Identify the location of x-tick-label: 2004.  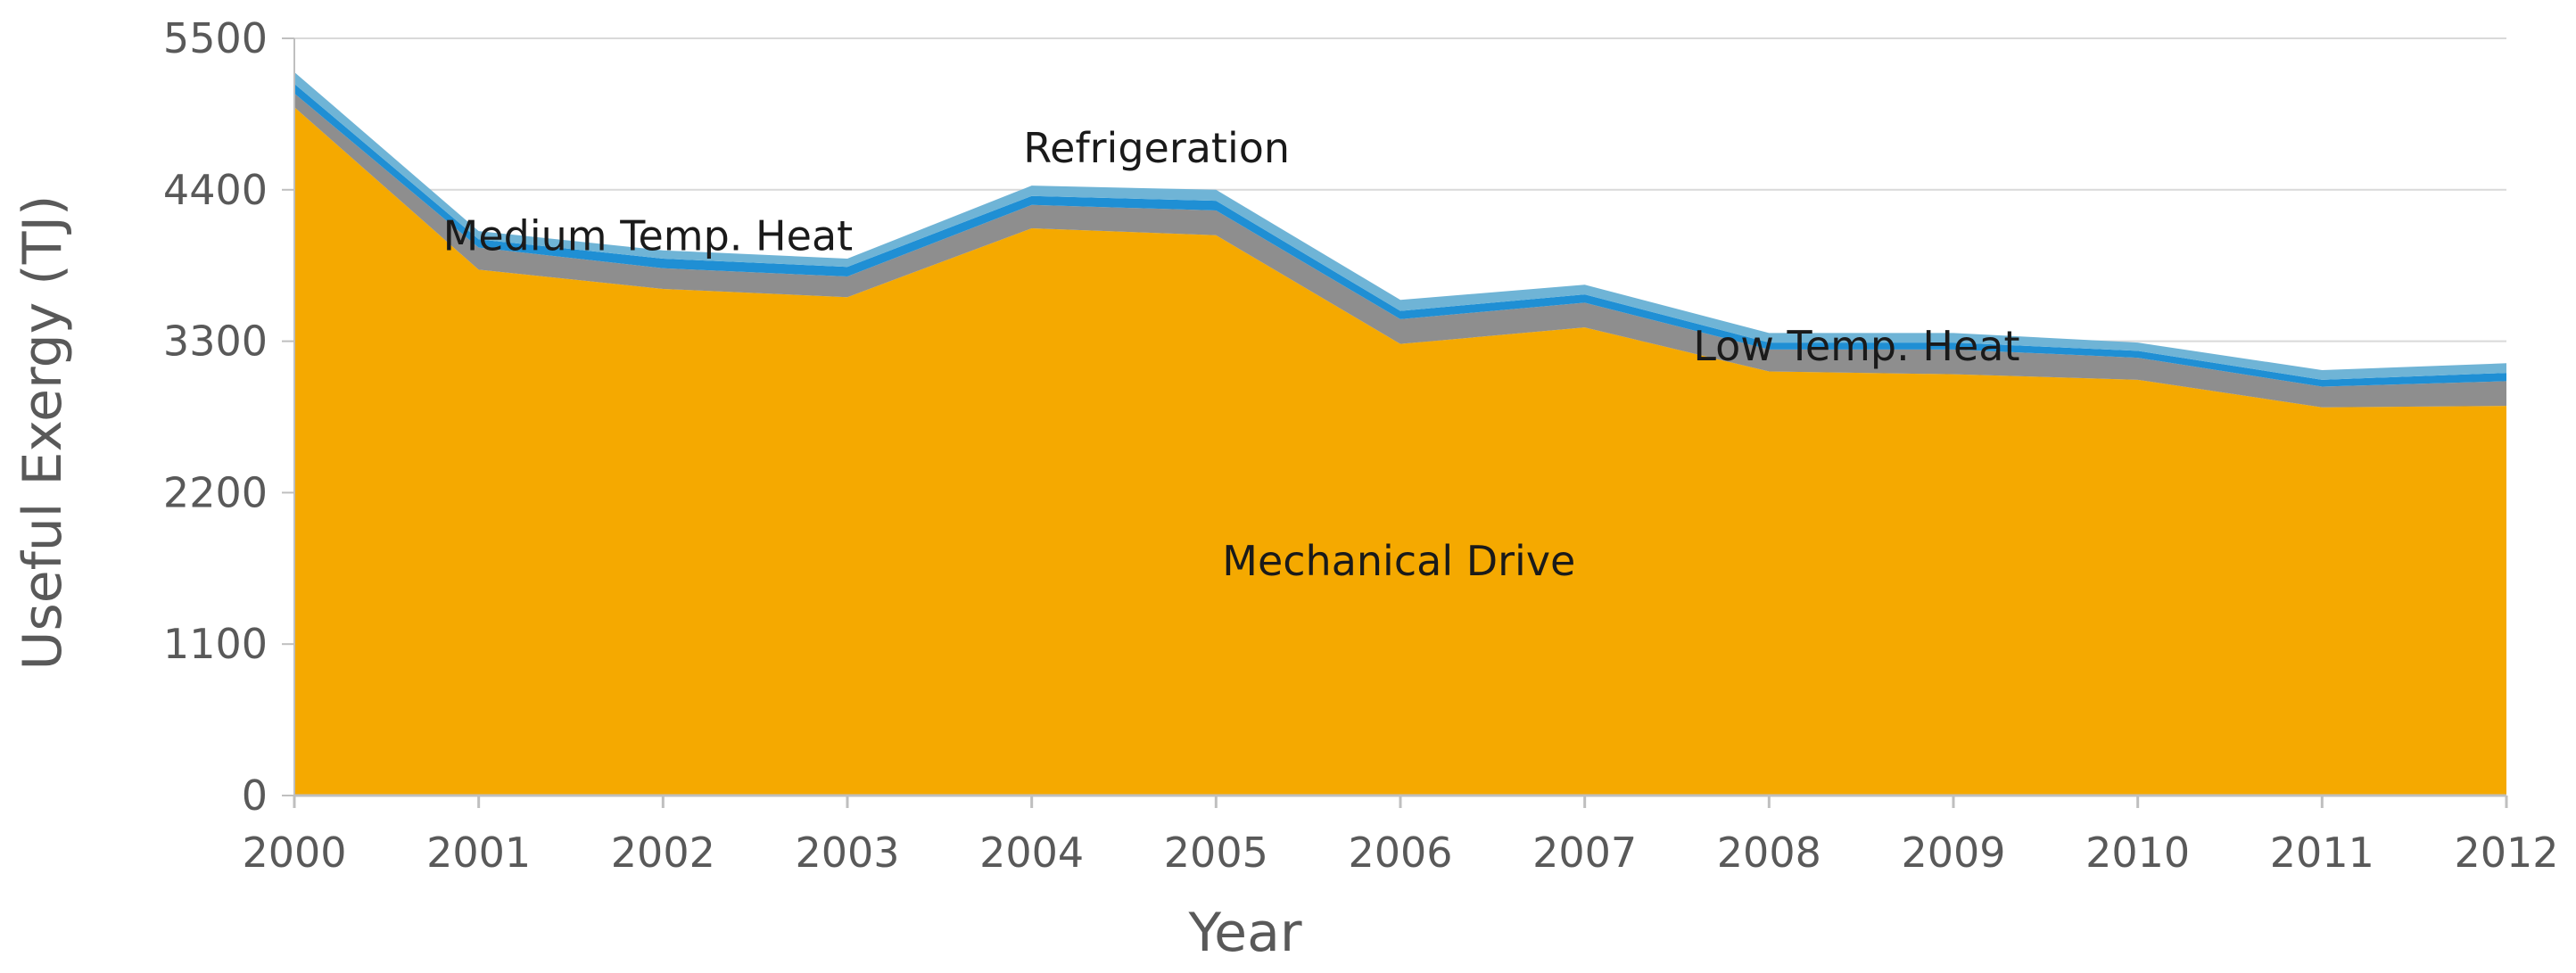
(1031, 853).